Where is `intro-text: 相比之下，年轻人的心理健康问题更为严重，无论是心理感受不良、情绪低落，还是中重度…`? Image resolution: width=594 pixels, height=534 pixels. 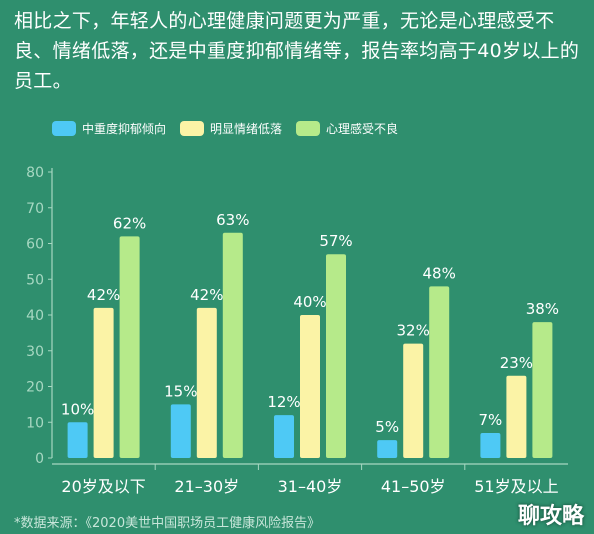
intro-text: 相比之下，年轻人的心理健康问题更为严重，无论是心理感受不良、情绪低落，还是中重度… is located at coordinates (297, 51).